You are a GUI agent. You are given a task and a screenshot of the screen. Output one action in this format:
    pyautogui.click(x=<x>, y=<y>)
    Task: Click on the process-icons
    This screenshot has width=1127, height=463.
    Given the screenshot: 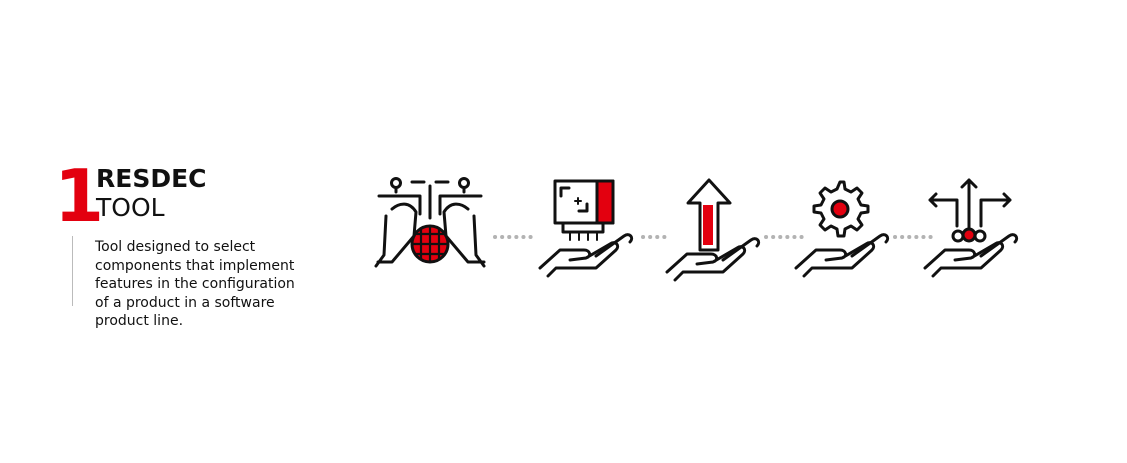 What is the action you would take?
    pyautogui.click(x=696, y=229)
    